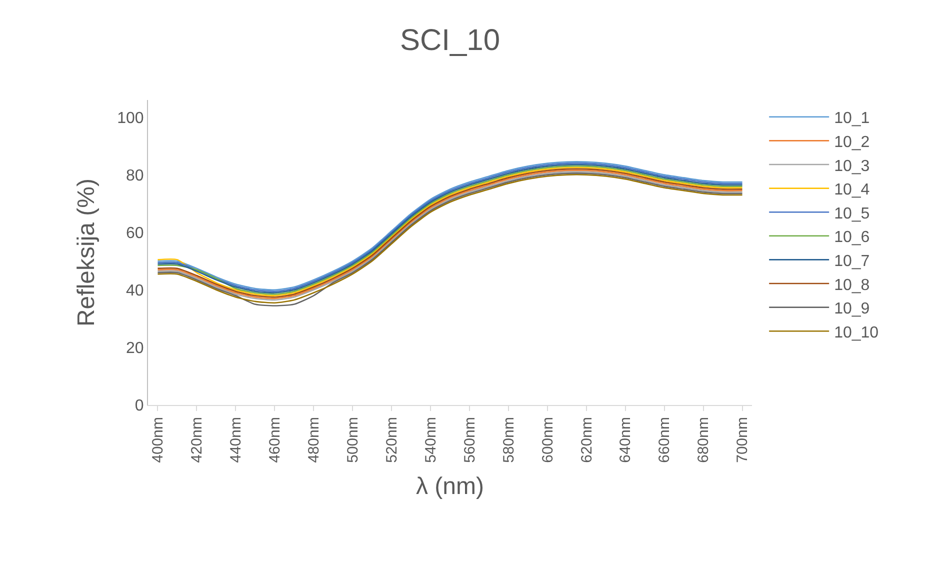 Image resolution: width=927 pixels, height=561 pixels. Describe the element at coordinates (856, 333) in the screenshot. I see `legend-label: 10_10` at that location.